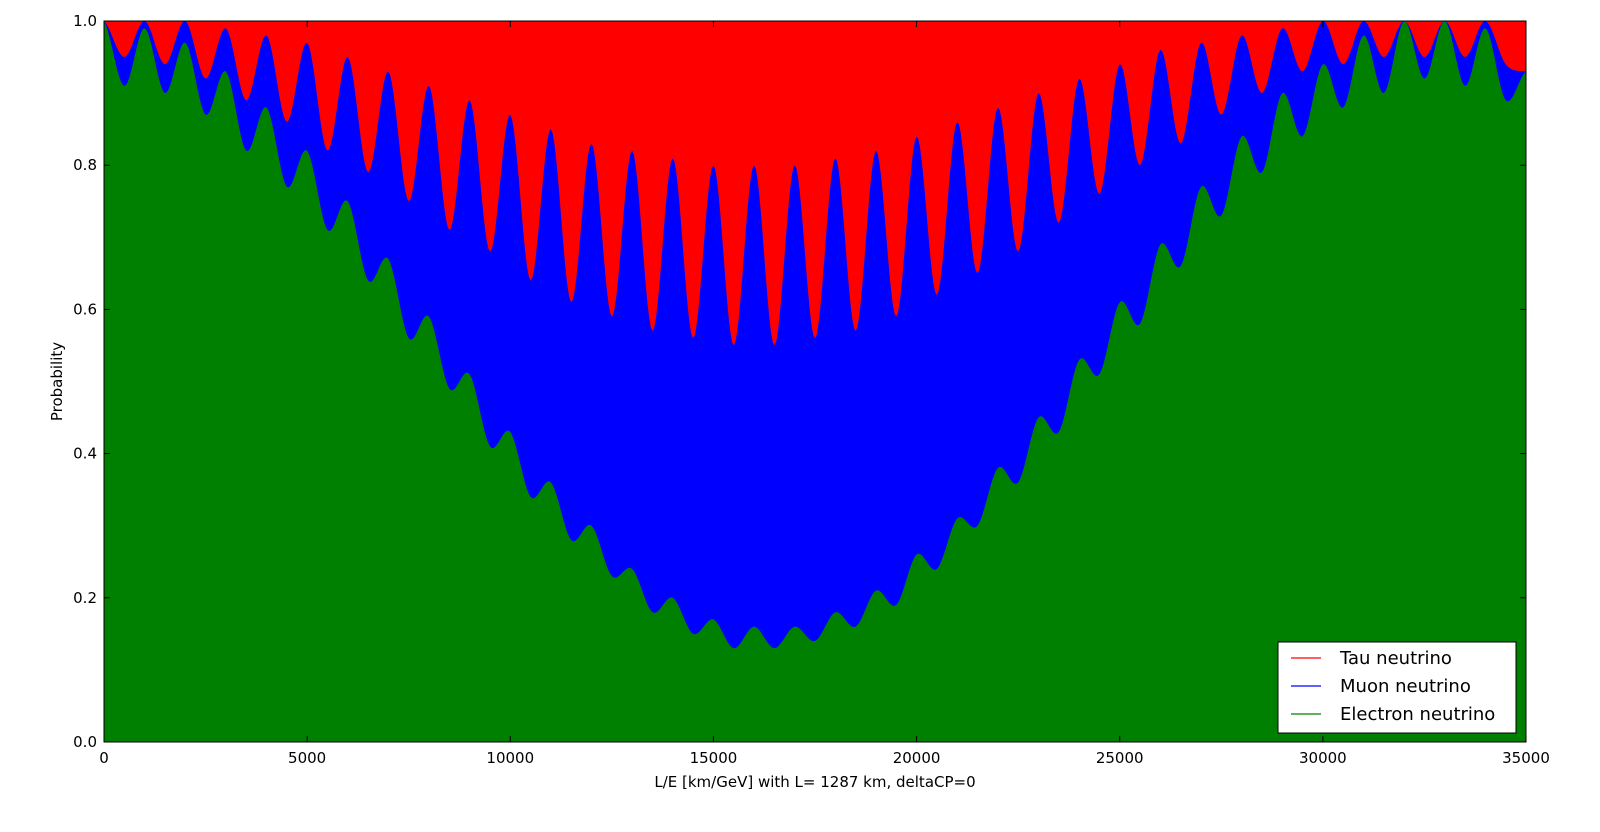  I want to click on legend-label: Electron neutrino, so click(1417, 714).